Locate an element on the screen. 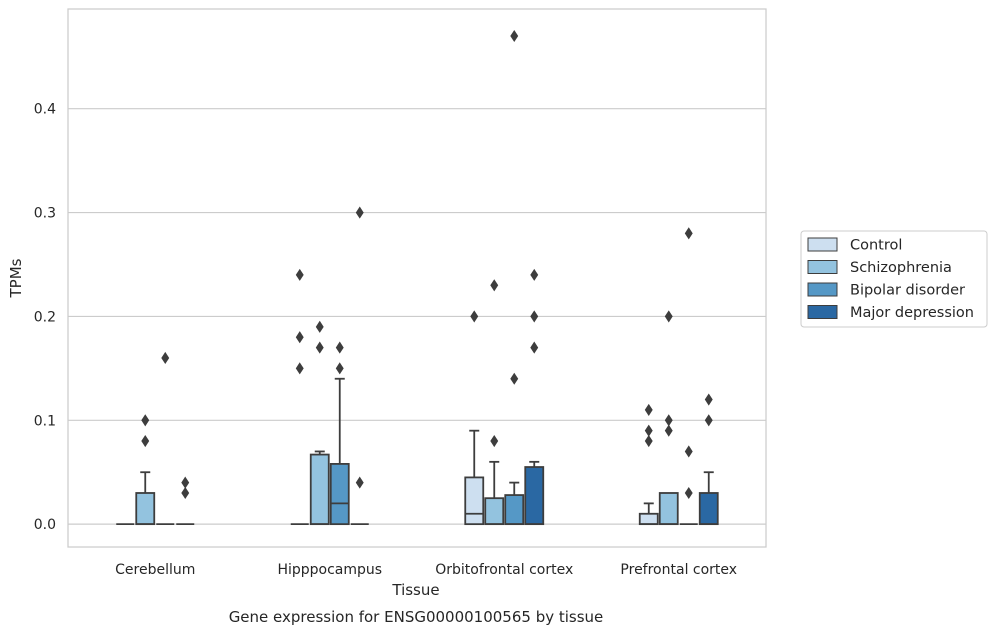  legend-label: Control is located at coordinates (876, 246).